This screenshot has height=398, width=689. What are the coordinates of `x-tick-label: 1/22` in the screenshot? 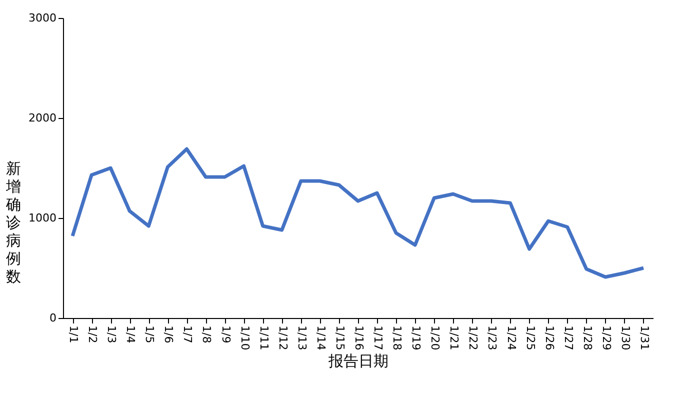 It's located at (473, 338).